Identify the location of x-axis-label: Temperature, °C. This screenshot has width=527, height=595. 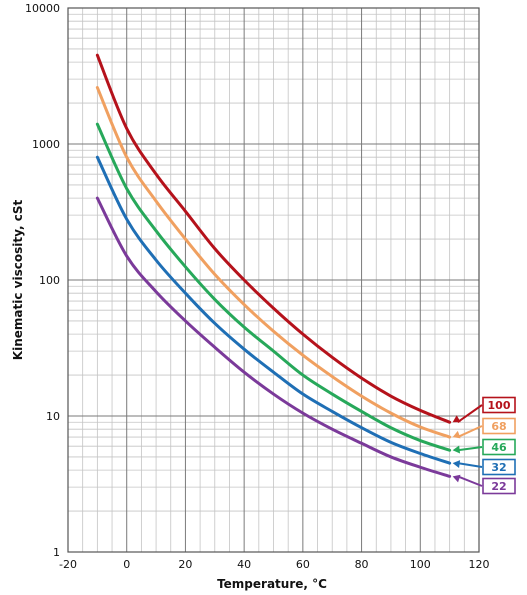
(272, 584).